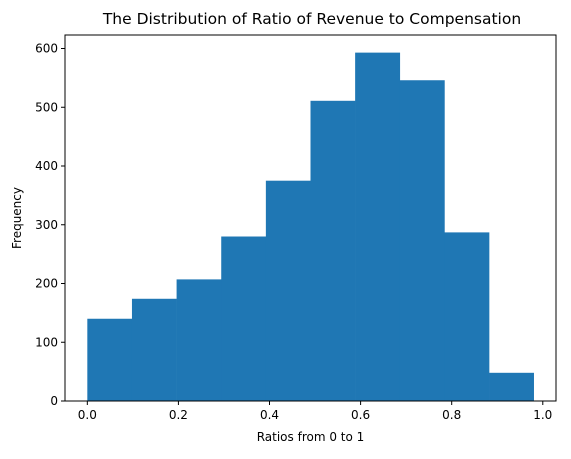  Describe the element at coordinates (269, 415) in the screenshot. I see `x-tick-label: 0.4` at that location.